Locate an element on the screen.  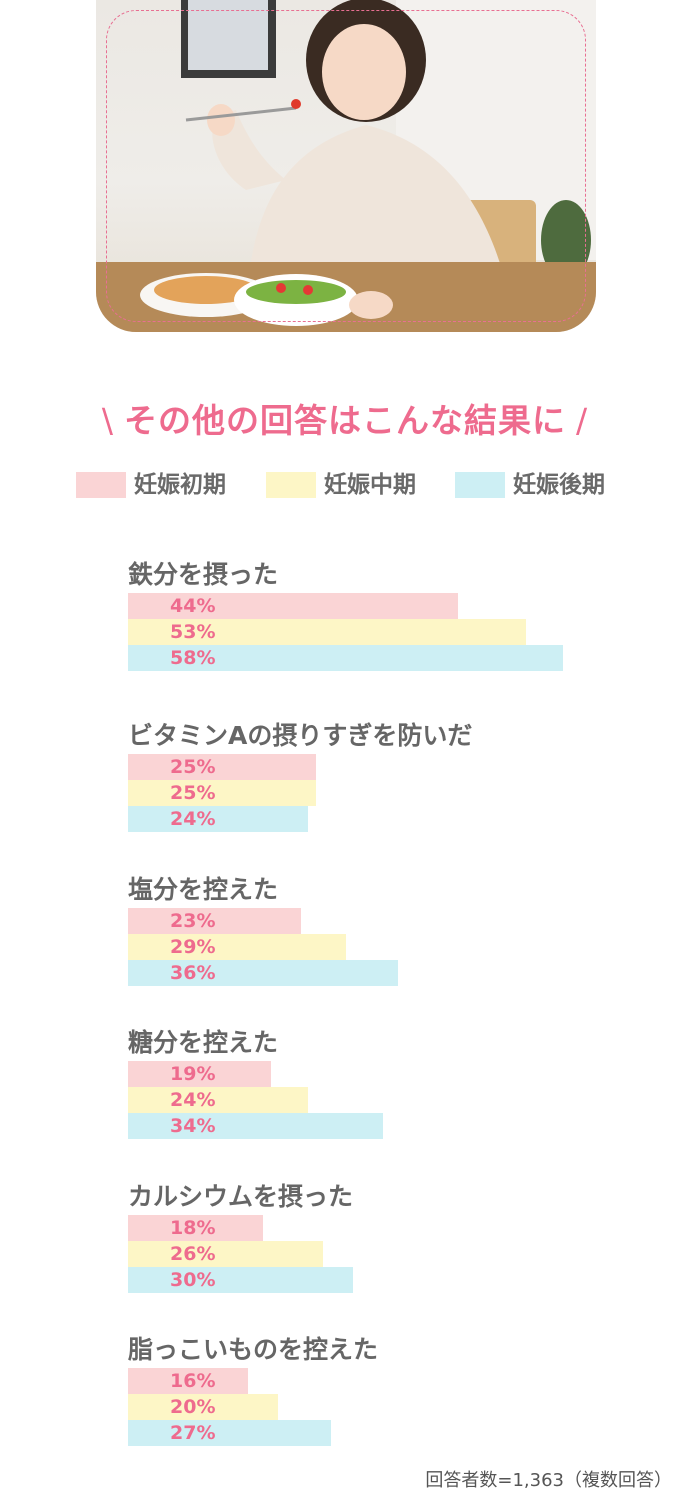
chart-group: ビタミンAの摂りすぎを防いだ 25% 25% 24% is located at coordinates (368, 774).